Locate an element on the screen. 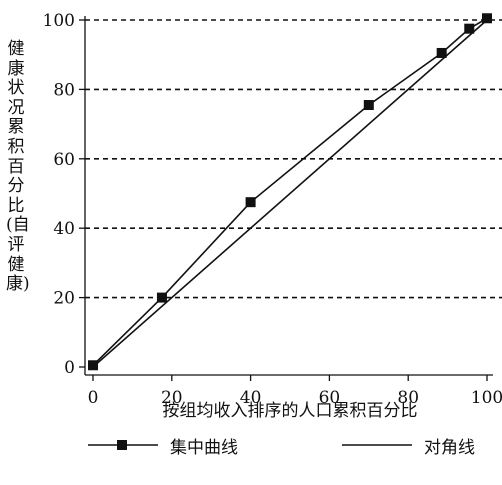  y-tick-label-100: 100 is located at coordinates (59, 21).